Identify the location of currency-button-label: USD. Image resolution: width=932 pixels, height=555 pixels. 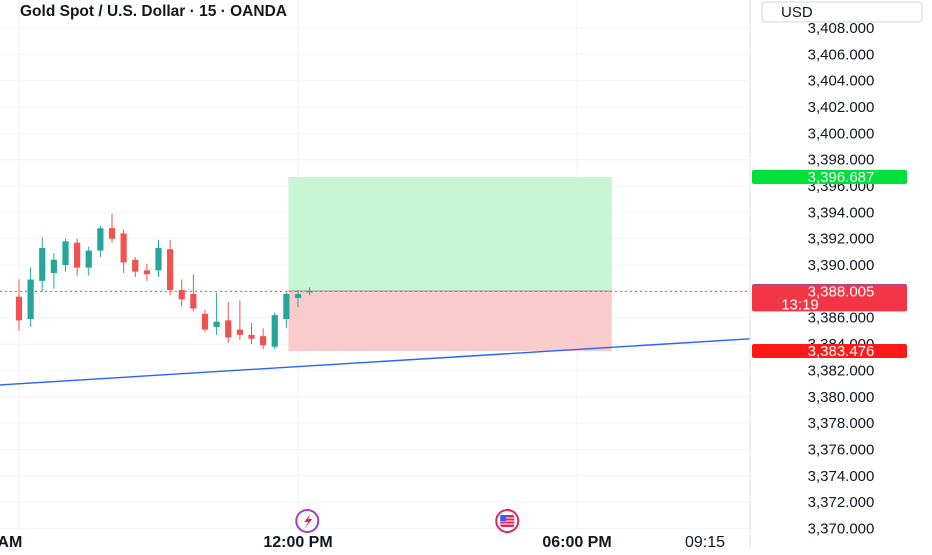
(797, 12).